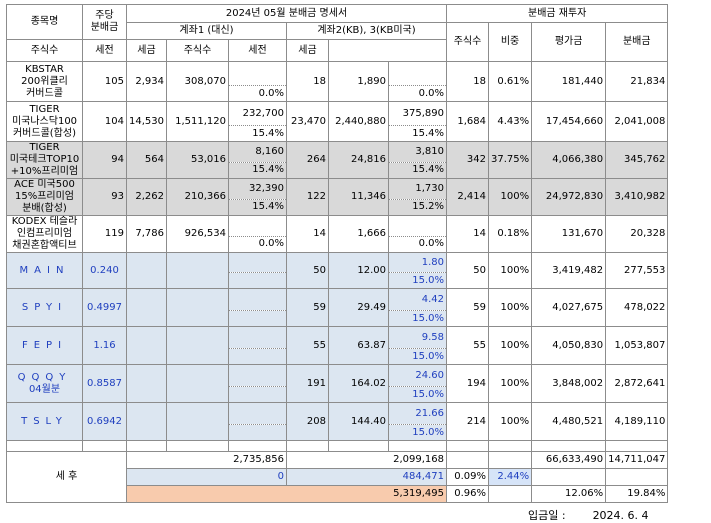 Image resolution: width=711 pixels, height=523 pixels. I want to click on cell-a1-tax: 32,390, so click(257, 189).